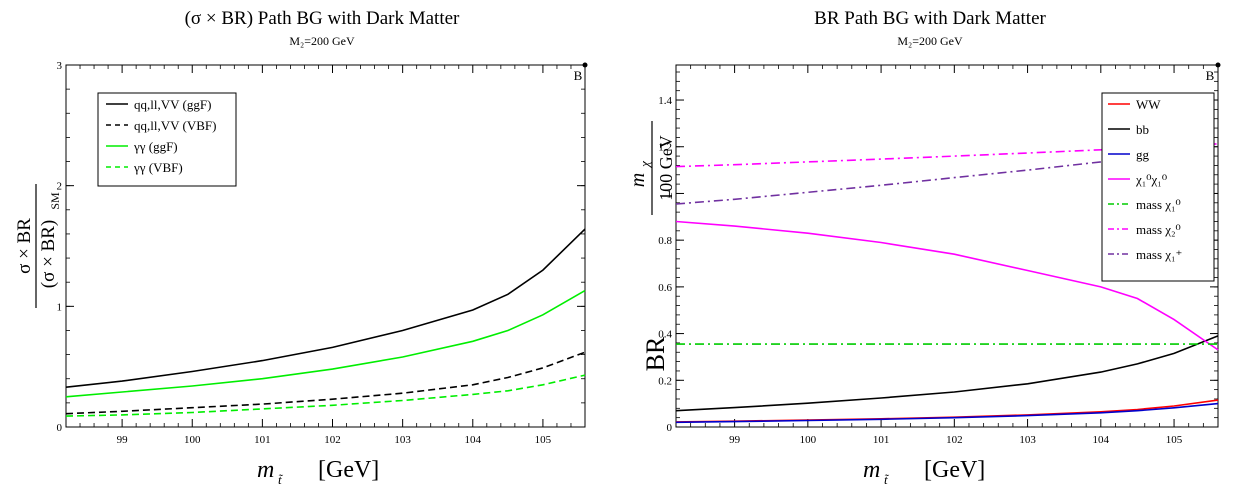 This screenshot has width=1237, height=489. I want to click on left-y-axis-label: σ × BR (σ × BR) SM, so click(38, 246).